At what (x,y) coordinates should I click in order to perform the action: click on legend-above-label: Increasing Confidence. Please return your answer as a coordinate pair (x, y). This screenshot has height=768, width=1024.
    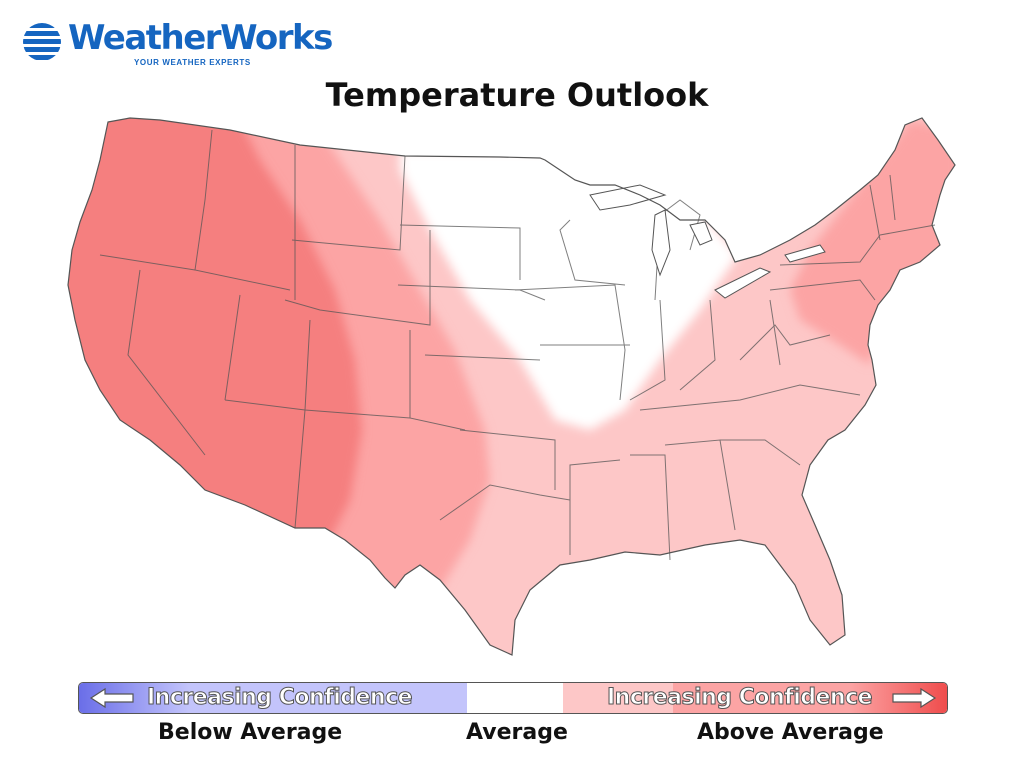
    Looking at the image, I should click on (739, 698).